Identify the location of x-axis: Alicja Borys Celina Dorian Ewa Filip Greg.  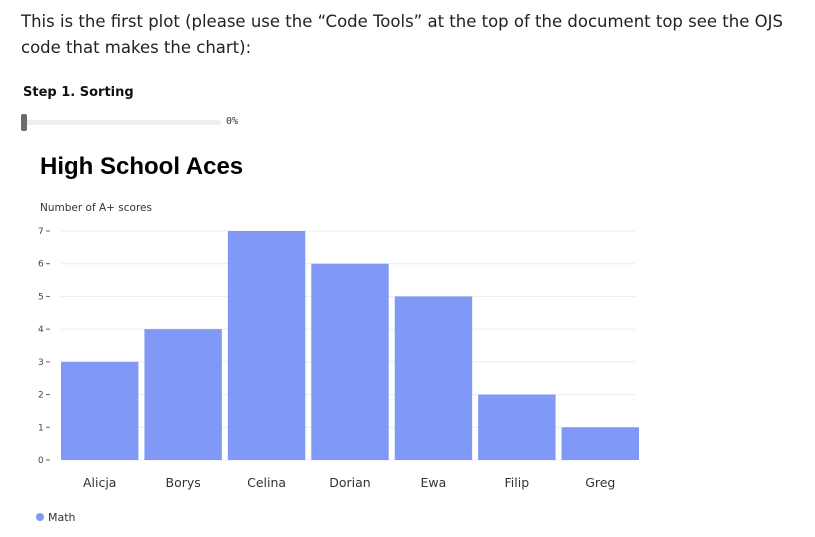
(349, 482).